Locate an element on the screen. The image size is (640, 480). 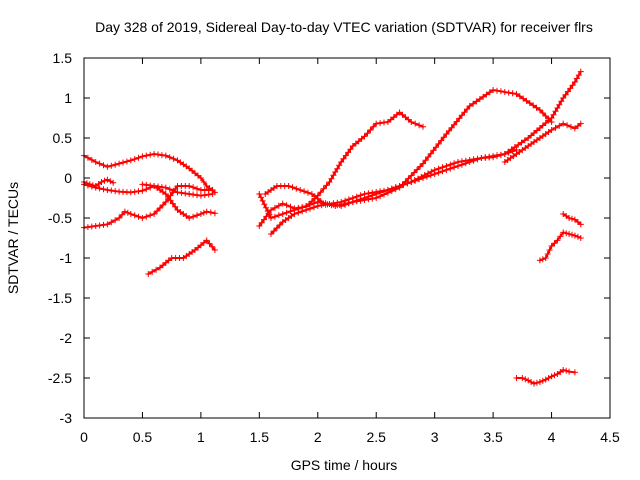
y-tick-label: -1 is located at coordinates (66, 258).